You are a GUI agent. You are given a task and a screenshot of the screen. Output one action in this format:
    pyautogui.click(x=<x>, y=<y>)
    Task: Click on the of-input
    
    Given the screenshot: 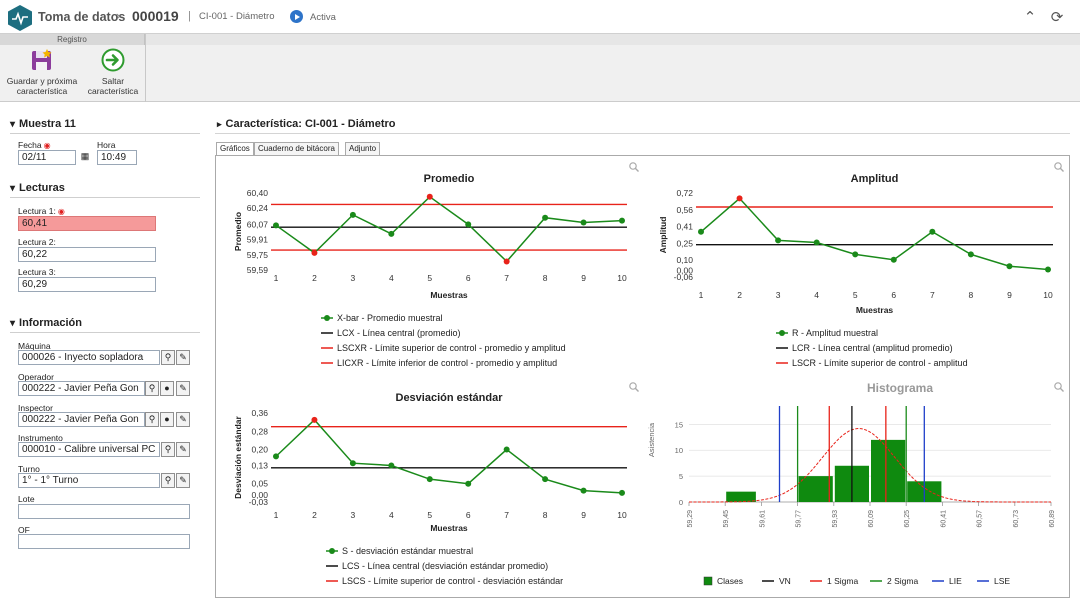 What is the action you would take?
    pyautogui.click(x=104, y=541)
    